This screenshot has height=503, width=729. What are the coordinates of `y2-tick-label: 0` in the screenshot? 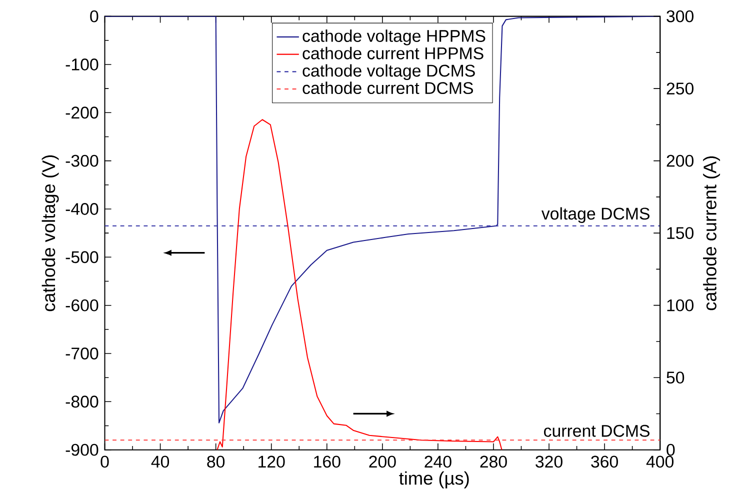 It's located at (670, 450).